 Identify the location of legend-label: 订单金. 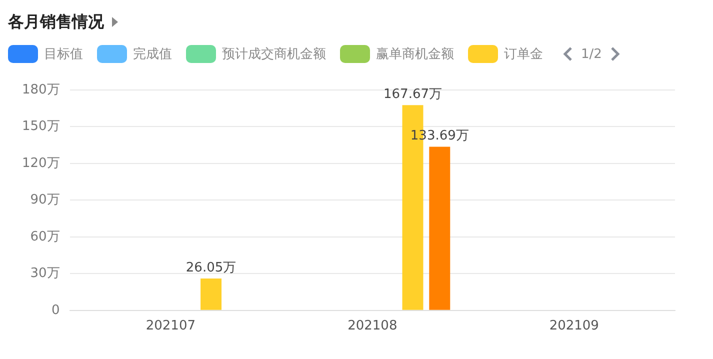
(523, 54).